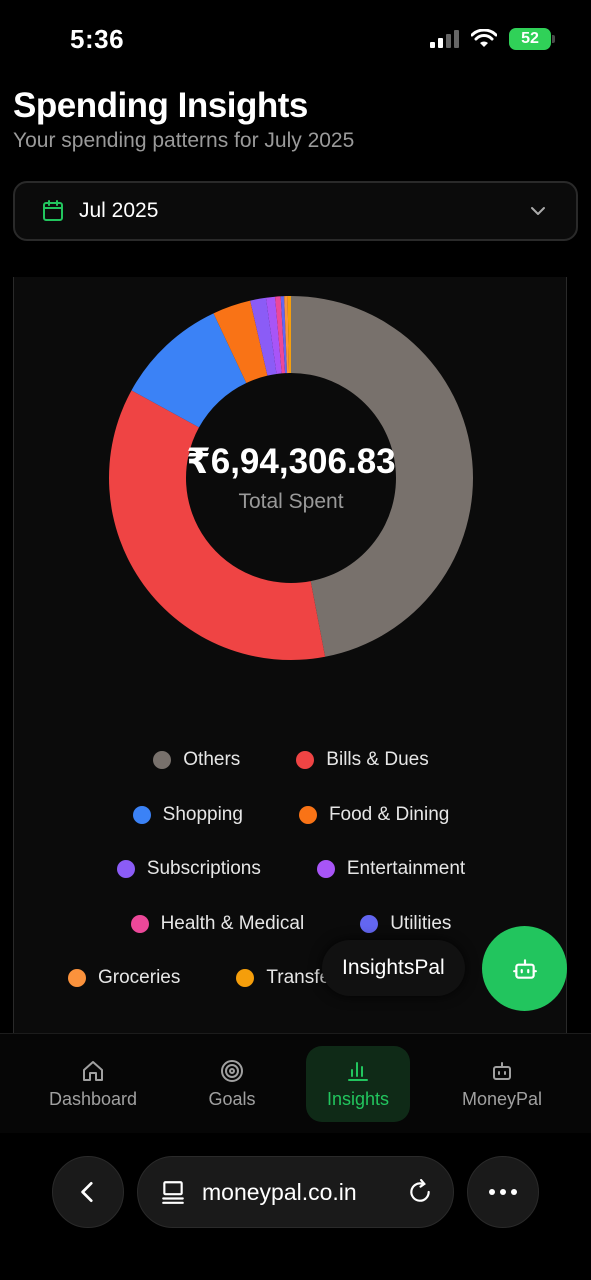 The height and width of the screenshot is (1280, 591). I want to click on chevron-down-icon, so click(538, 211).